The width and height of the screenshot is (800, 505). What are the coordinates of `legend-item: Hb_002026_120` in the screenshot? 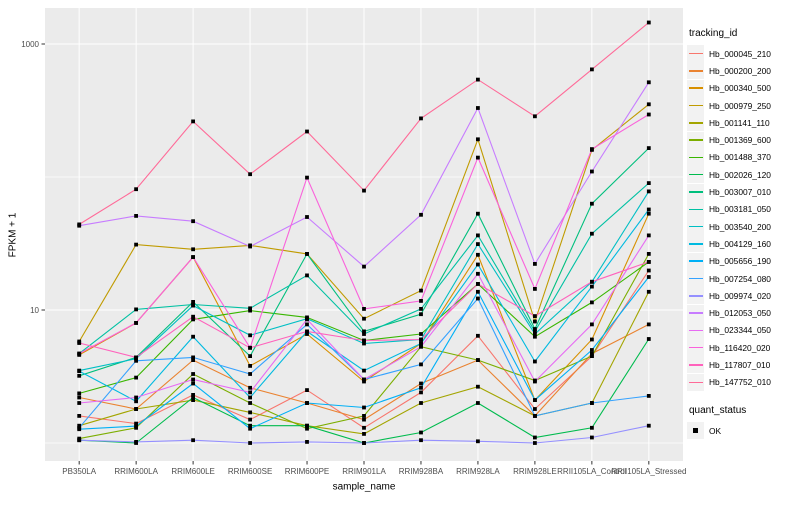 It's located at (743, 175).